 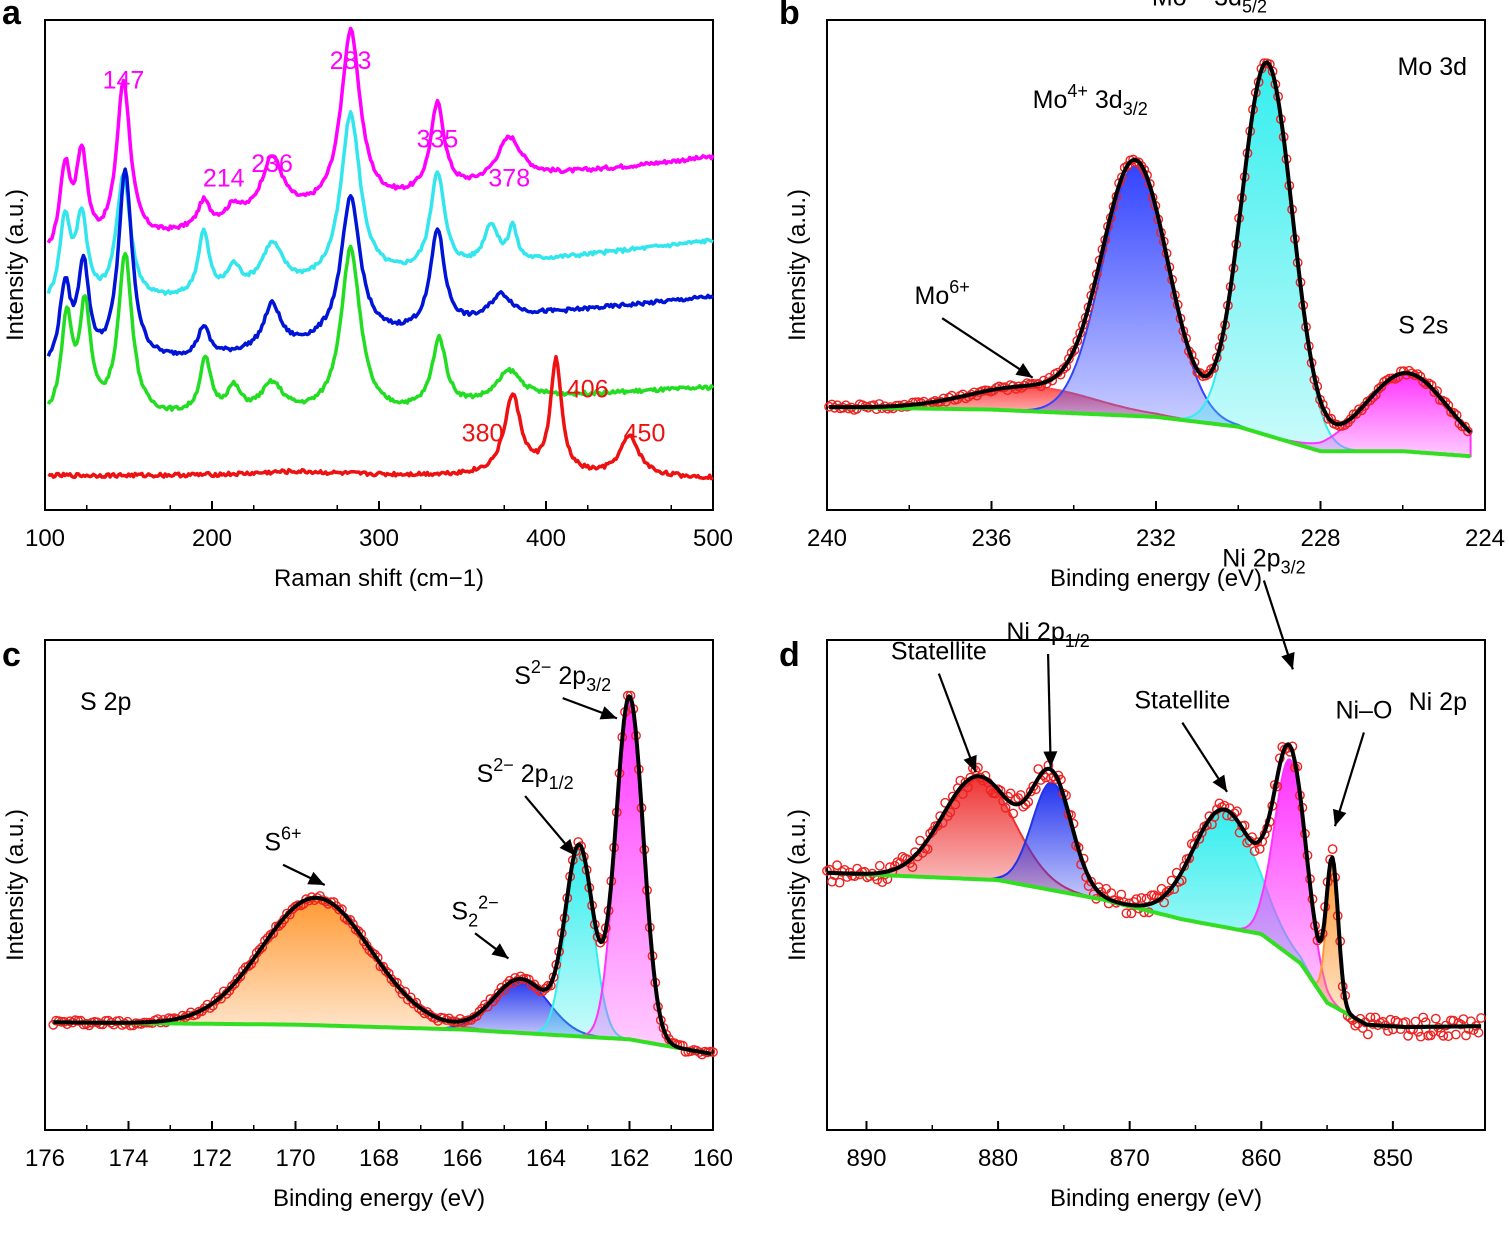 What do you see at coordinates (546, 538) in the screenshot?
I see `x-tick-label: 400` at bounding box center [546, 538].